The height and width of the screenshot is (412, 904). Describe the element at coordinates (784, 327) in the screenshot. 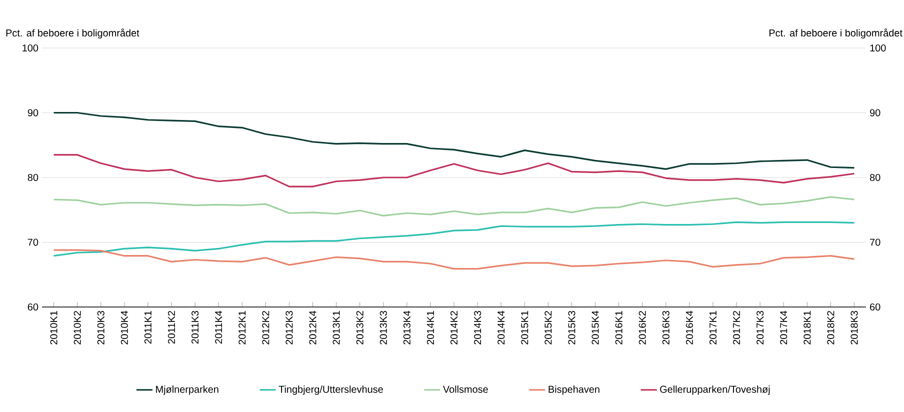

I see `x-tick-label: 2017K4` at that location.